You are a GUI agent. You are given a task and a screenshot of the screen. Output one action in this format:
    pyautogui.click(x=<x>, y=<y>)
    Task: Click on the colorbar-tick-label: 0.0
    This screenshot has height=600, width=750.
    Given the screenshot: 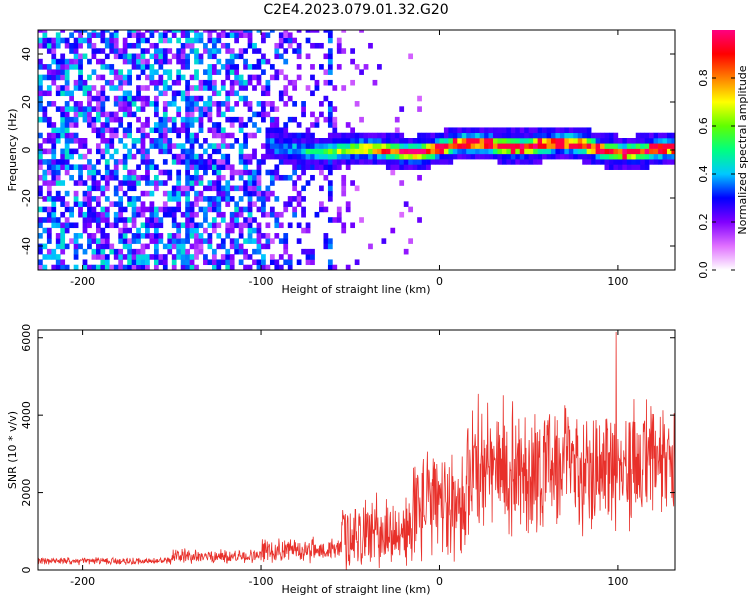 What is the action you would take?
    pyautogui.click(x=703, y=270)
    